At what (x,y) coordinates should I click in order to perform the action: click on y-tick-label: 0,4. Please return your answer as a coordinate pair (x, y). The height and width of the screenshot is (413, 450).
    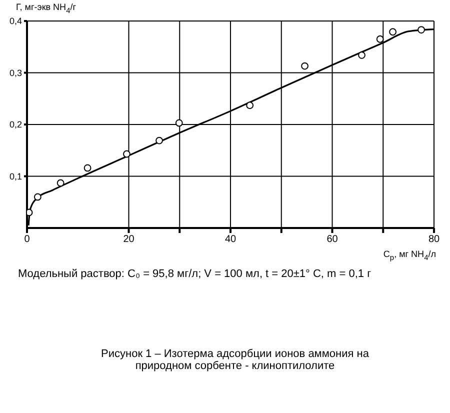
    Looking at the image, I should click on (15, 21).